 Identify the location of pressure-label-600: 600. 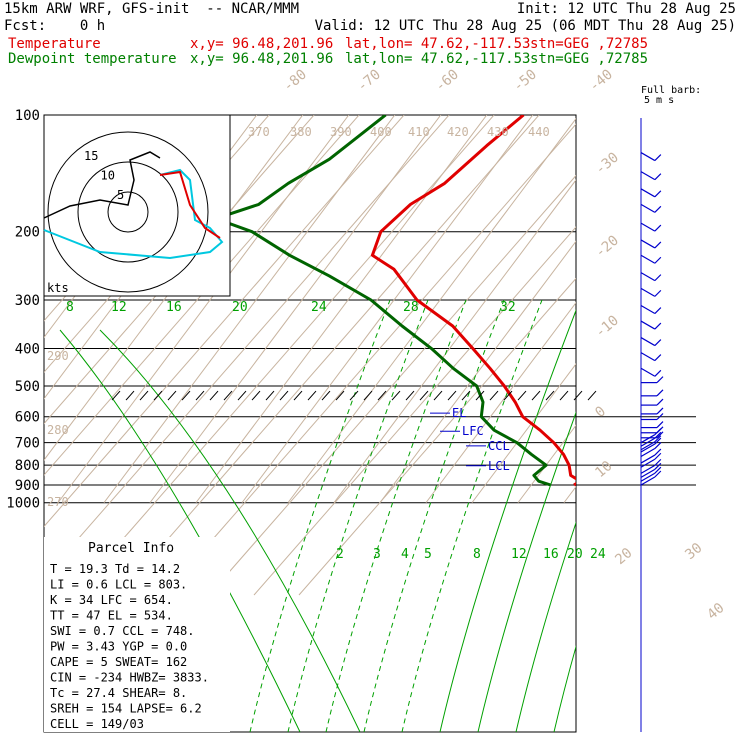
(27, 418).